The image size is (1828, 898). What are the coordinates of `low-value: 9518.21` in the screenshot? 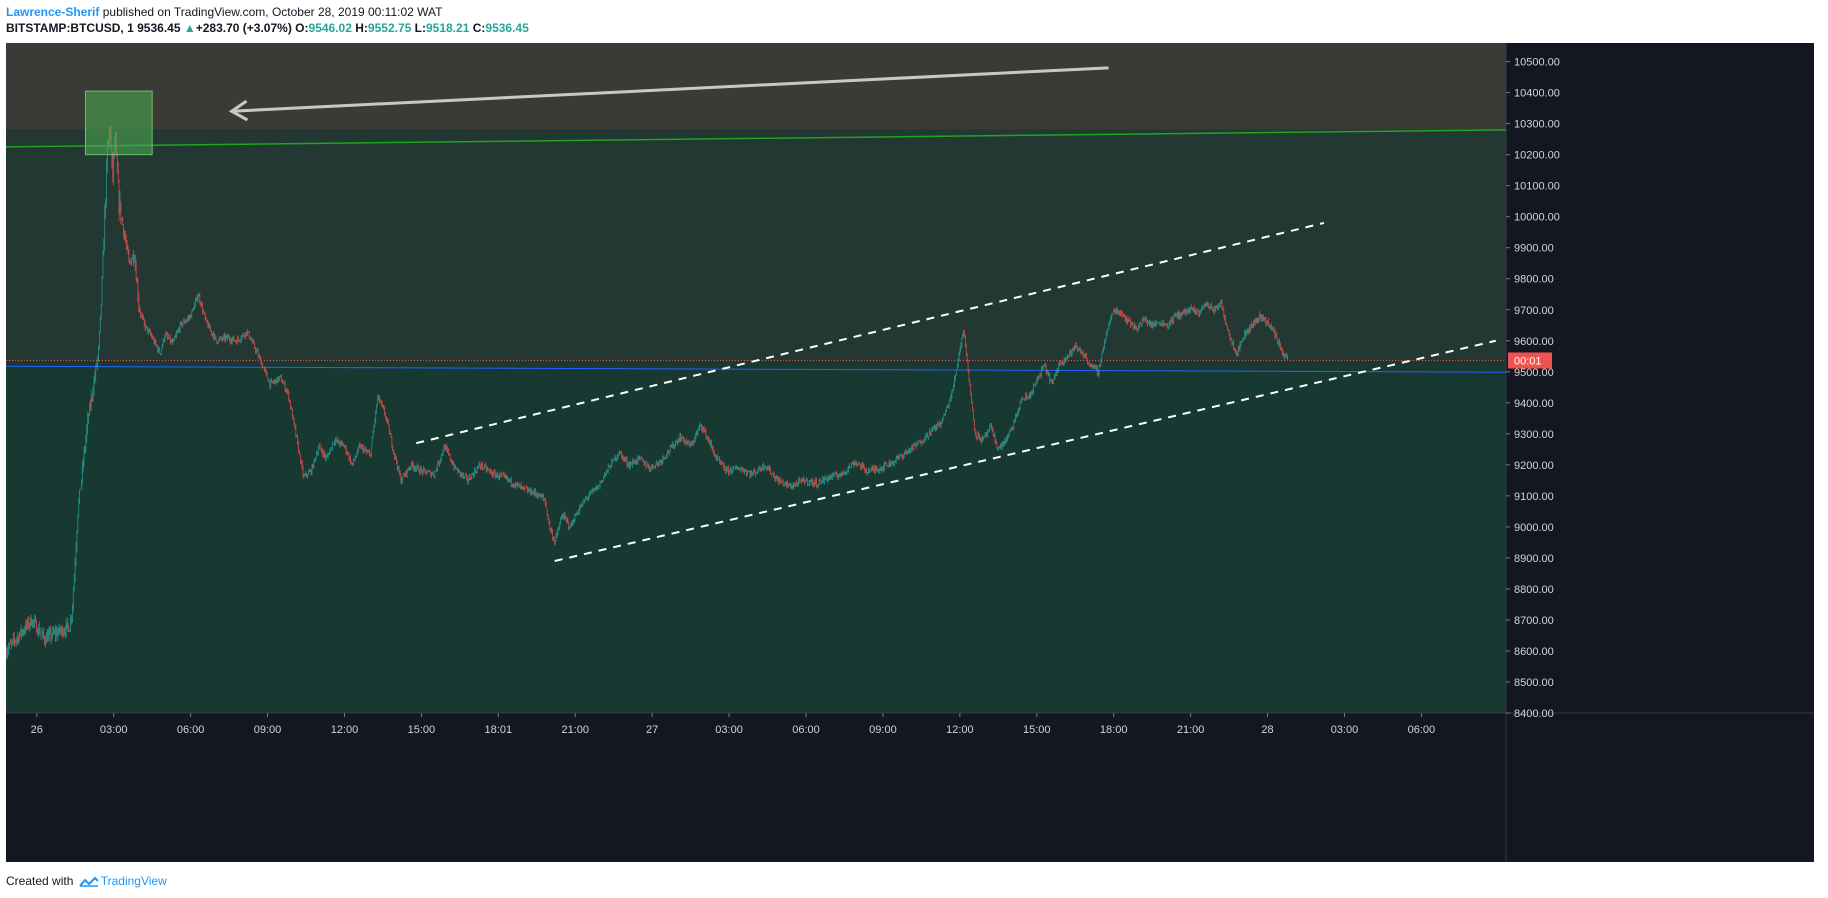 It's located at (447, 28).